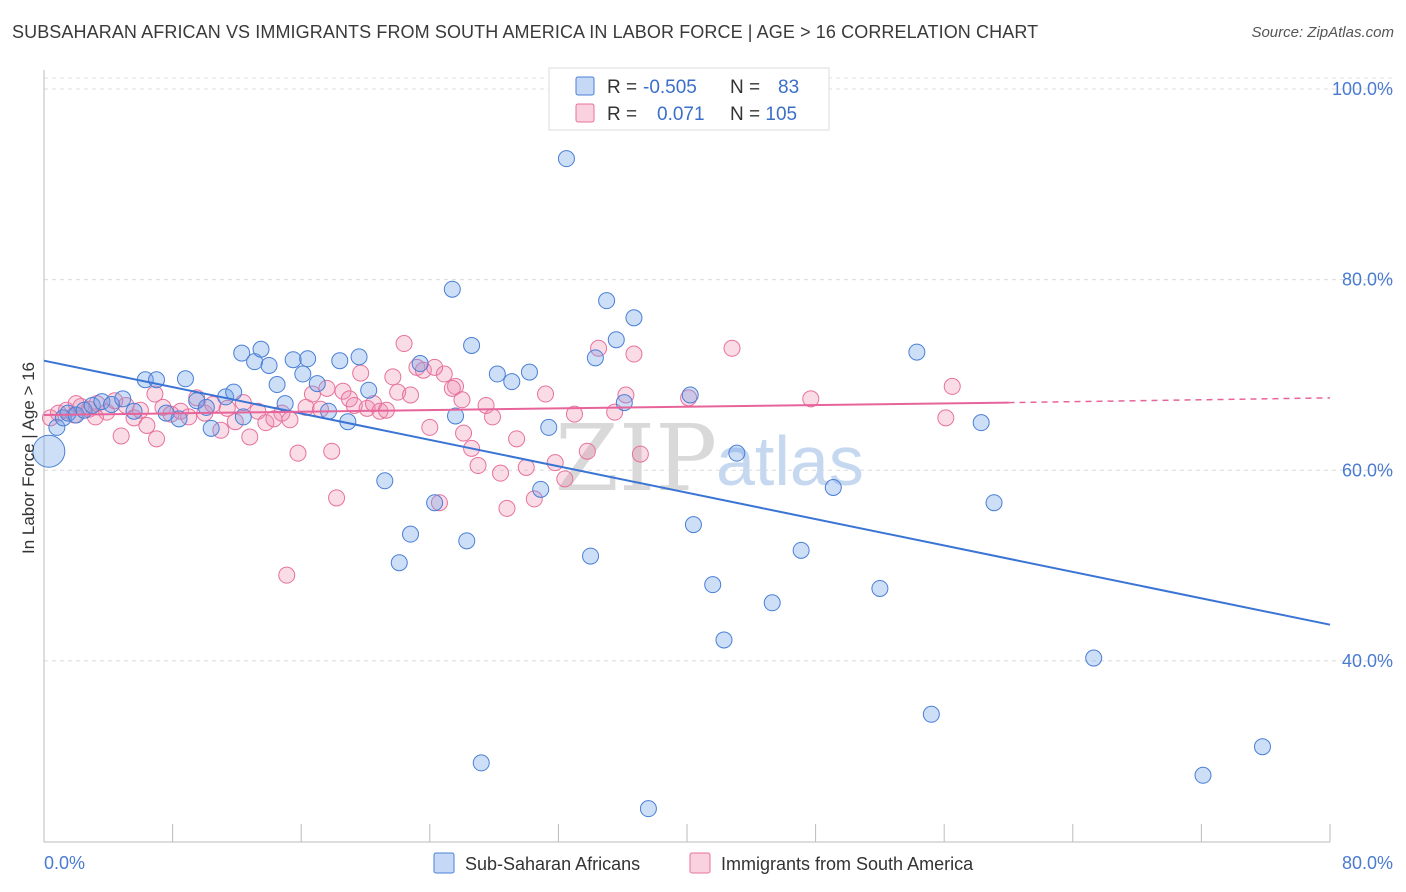 The width and height of the screenshot is (1406, 892). Describe the element at coordinates (622, 87) in the screenshot. I see `legend-r-label-1: R =` at that location.